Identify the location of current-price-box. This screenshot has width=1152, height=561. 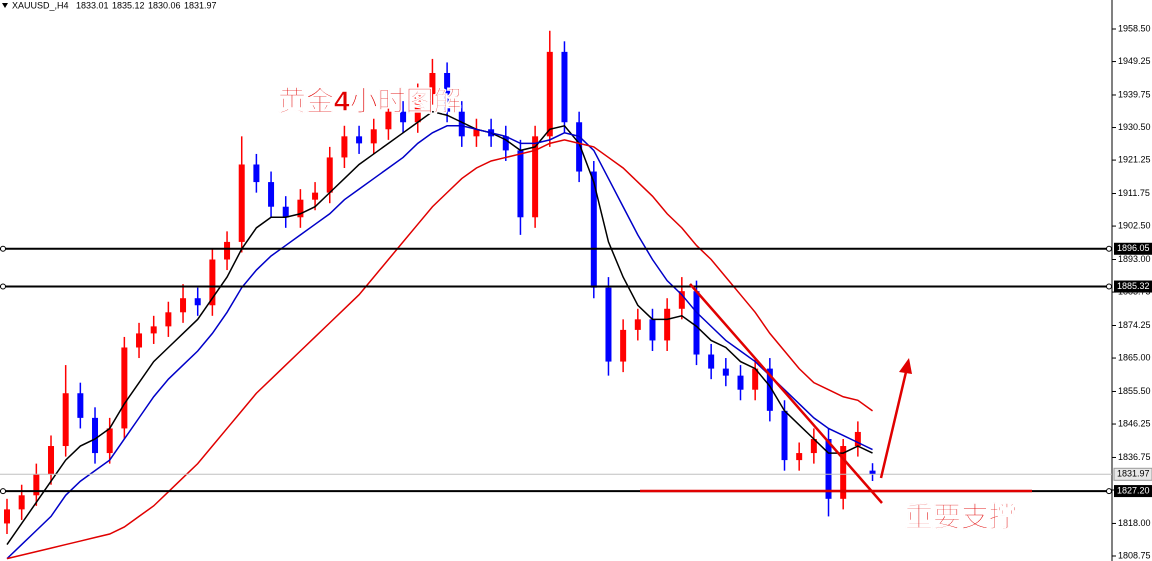
(1132, 474).